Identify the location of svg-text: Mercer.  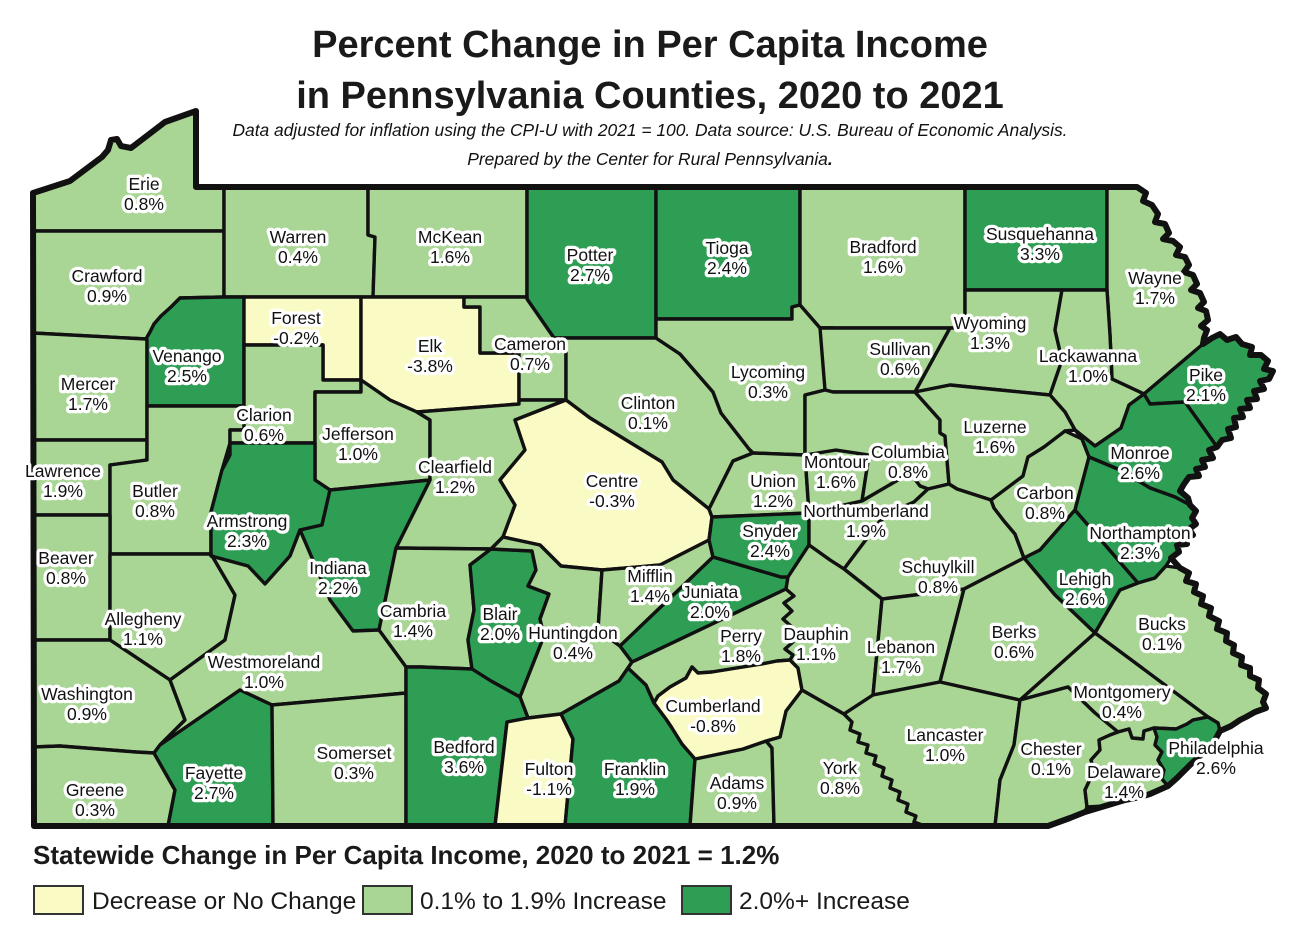
(88, 384).